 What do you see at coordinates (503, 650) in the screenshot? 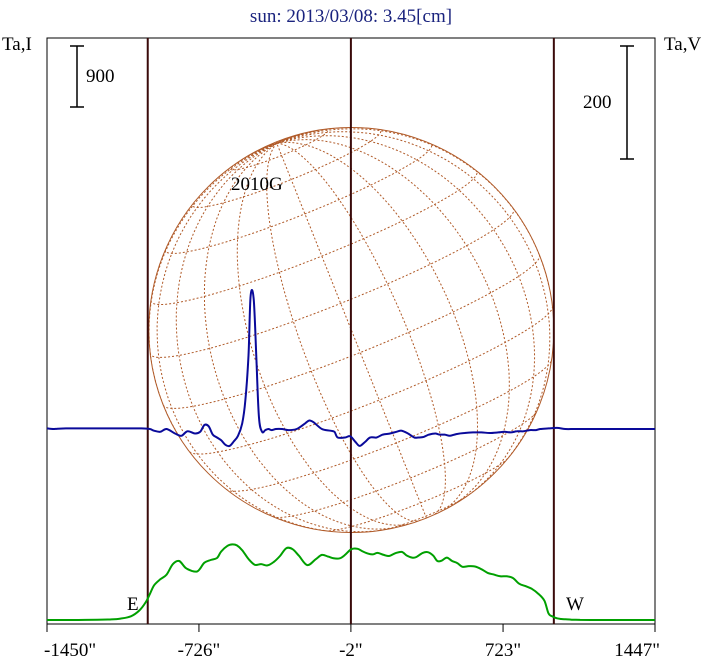
I see `x-tick-label: 723"` at bounding box center [503, 650].